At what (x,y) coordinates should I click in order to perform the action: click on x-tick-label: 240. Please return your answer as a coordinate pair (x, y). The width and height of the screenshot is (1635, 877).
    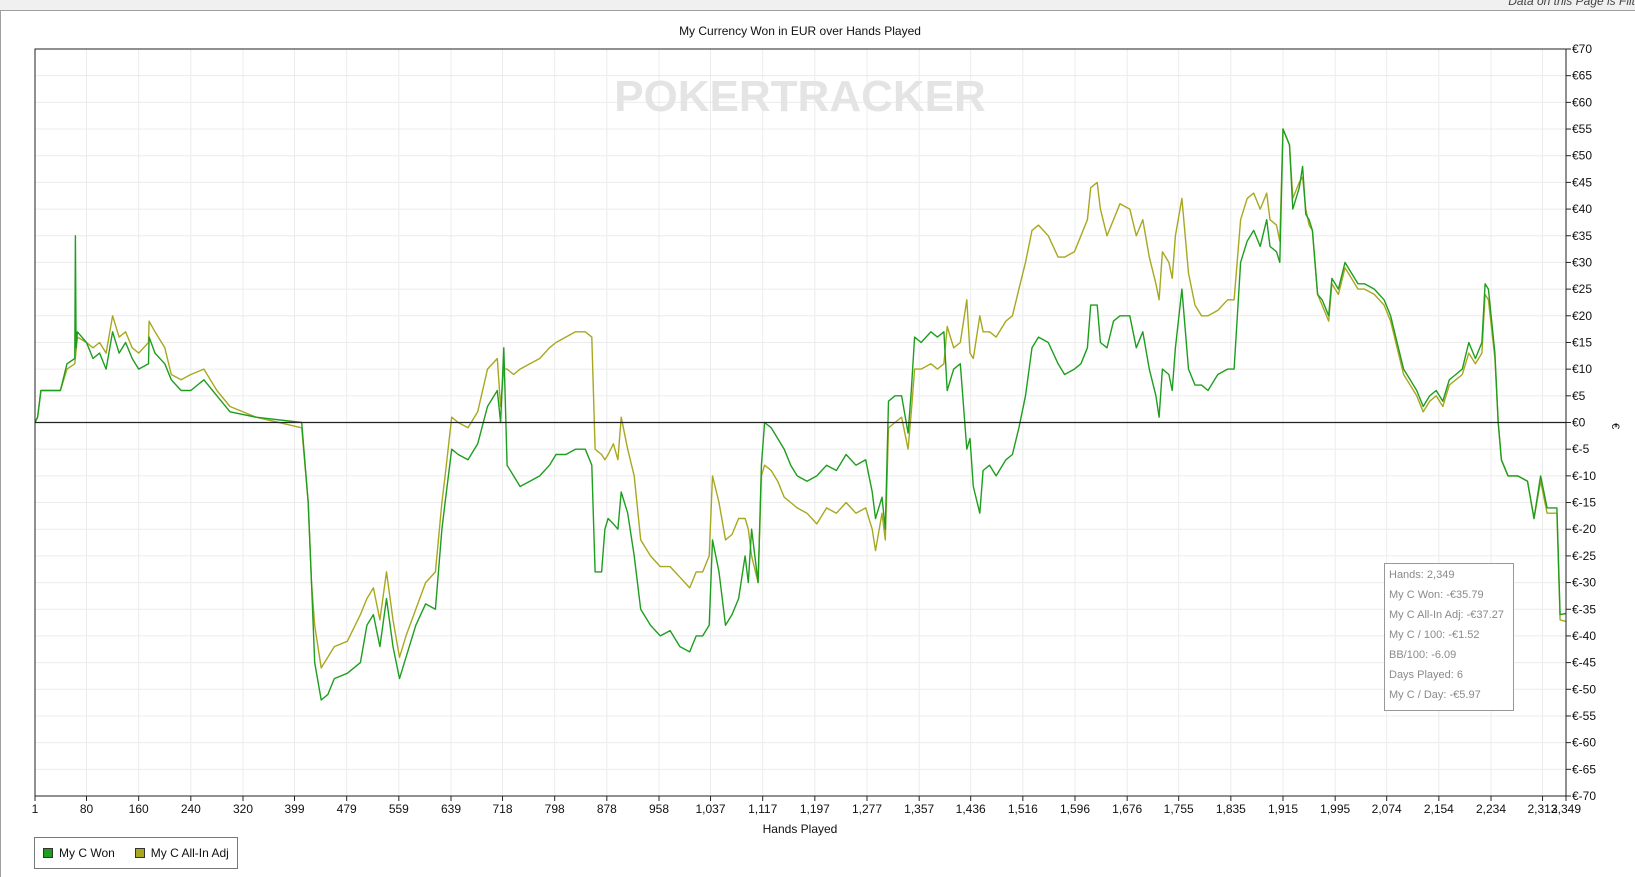
    Looking at the image, I should click on (191, 809).